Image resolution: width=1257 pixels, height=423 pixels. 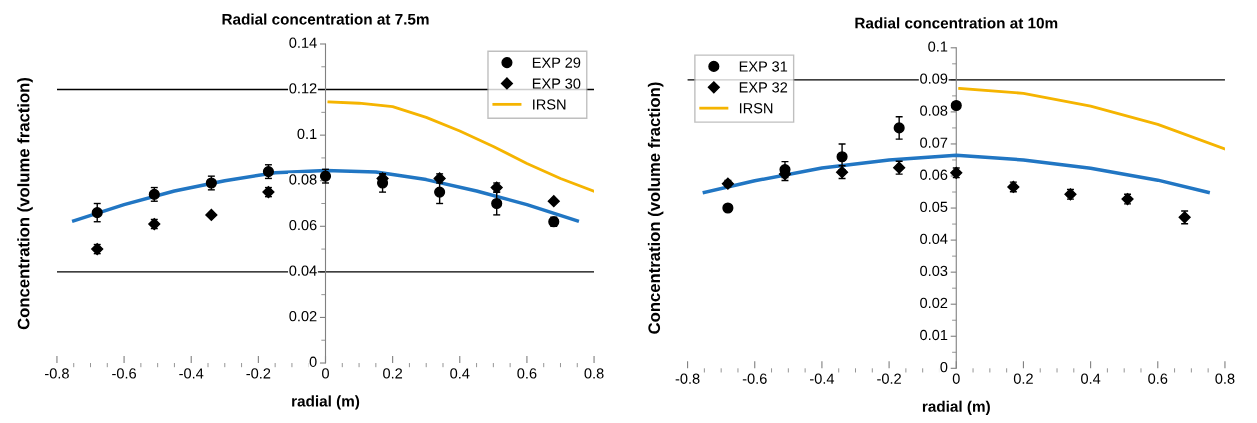 I want to click on y-tick-label: 0, so click(x=313, y=361).